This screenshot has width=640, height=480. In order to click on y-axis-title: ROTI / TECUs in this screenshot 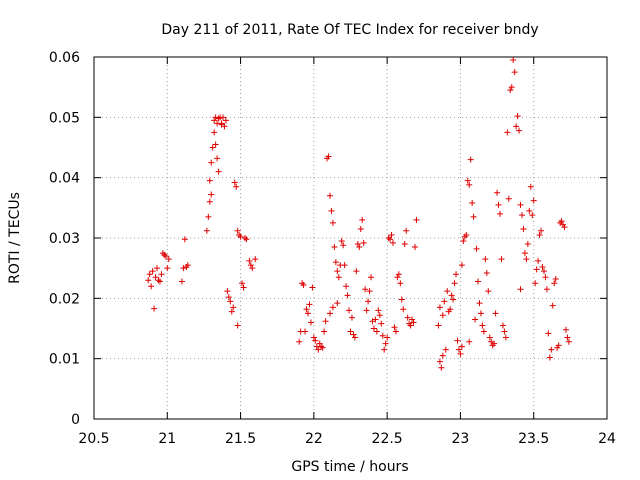, I will do `click(15, 238)`.